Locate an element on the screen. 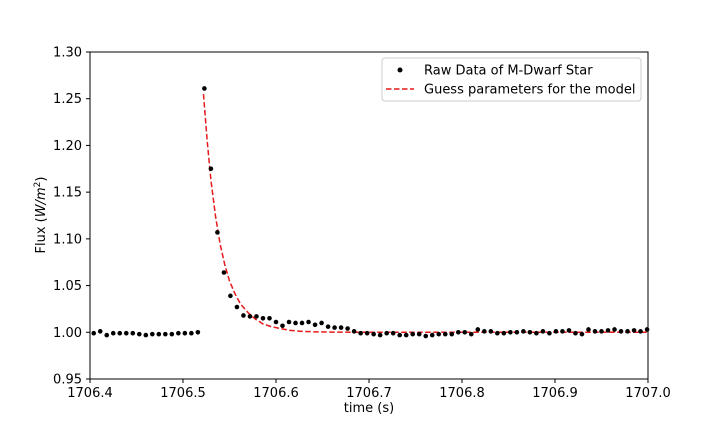  legend-label-model: Guess parameters for the model is located at coordinates (529, 90).